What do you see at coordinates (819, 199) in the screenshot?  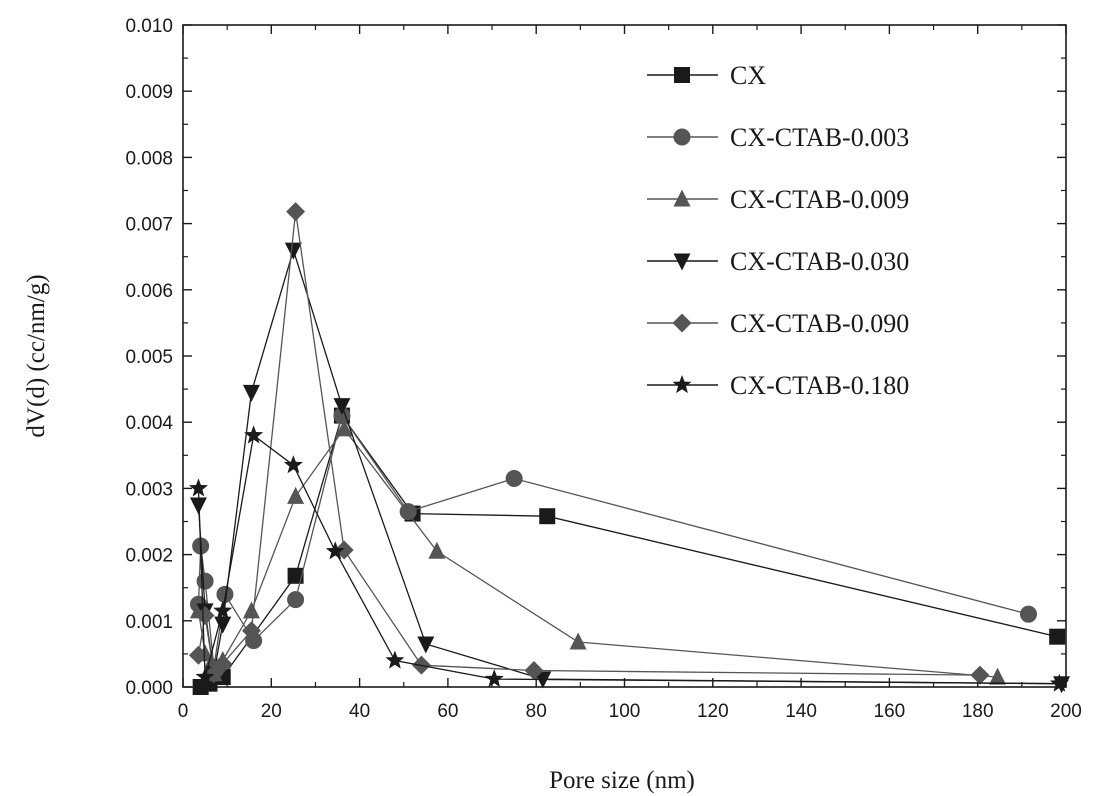 I see `legend-label: CX-CTAB-0.009` at bounding box center [819, 199].